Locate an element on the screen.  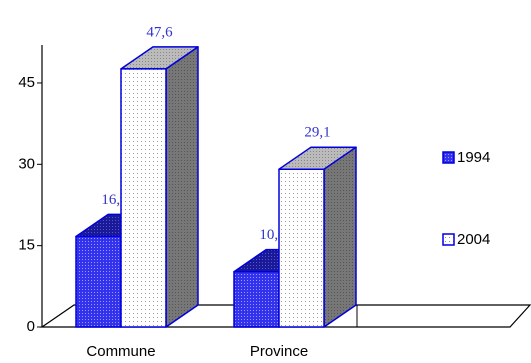
y-tick-label: 30 is located at coordinates (26, 163).